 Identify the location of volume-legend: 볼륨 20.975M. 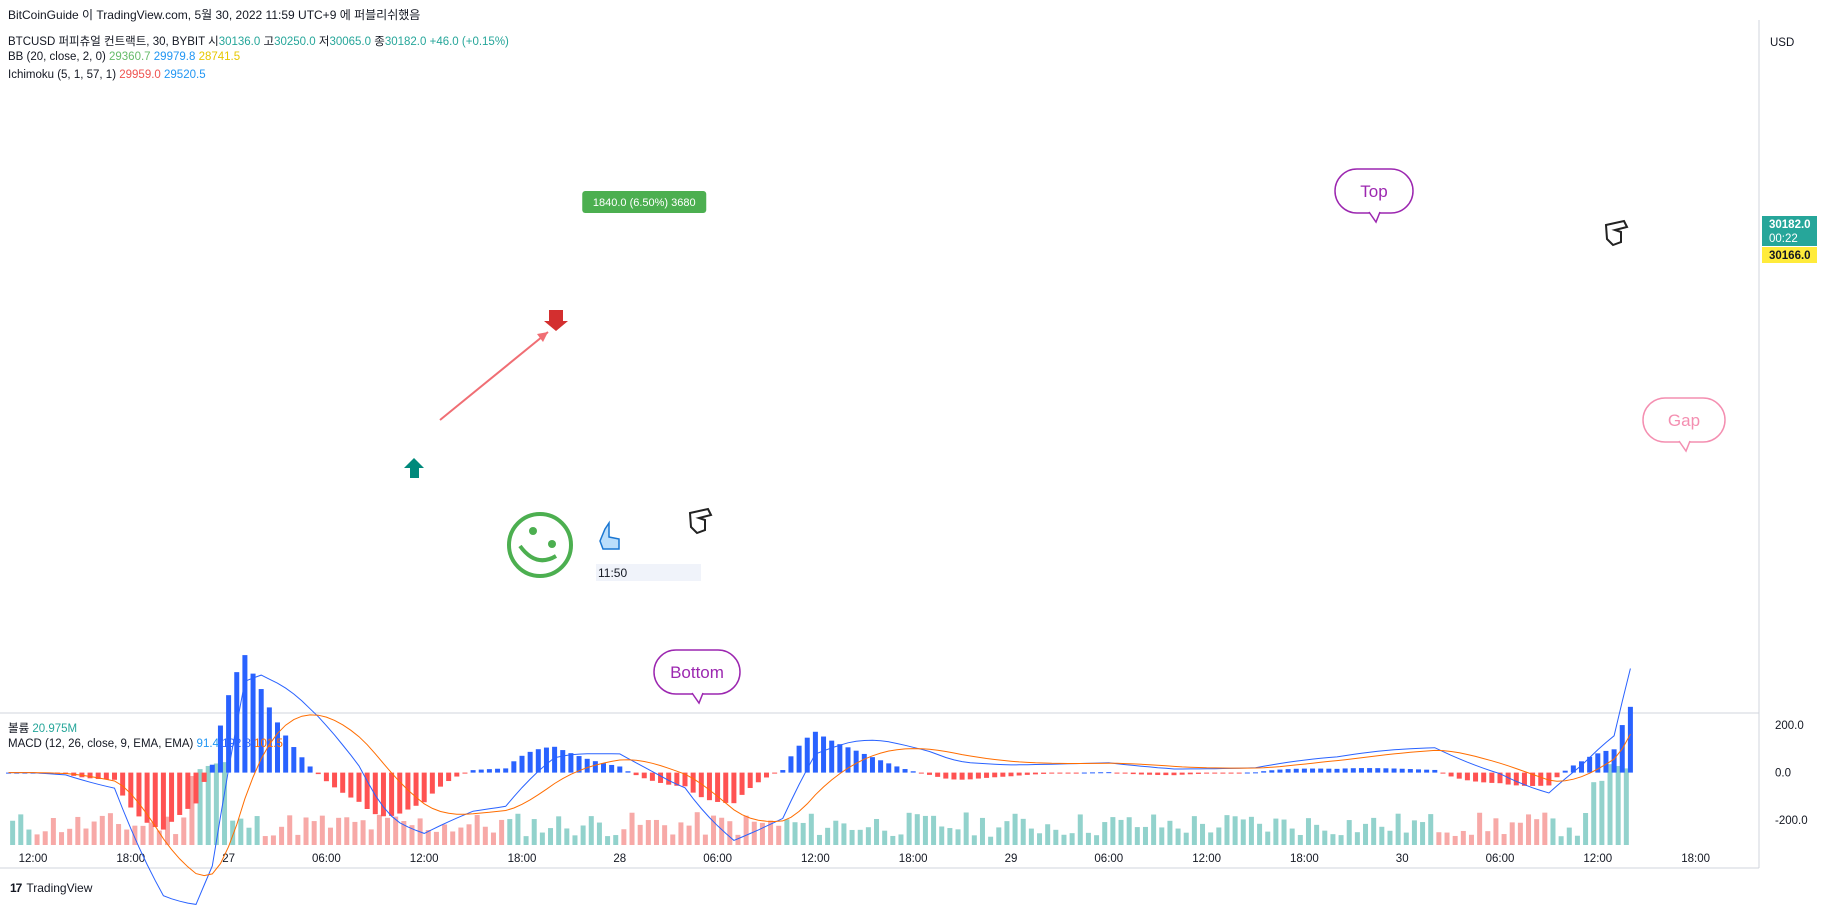
(43, 729).